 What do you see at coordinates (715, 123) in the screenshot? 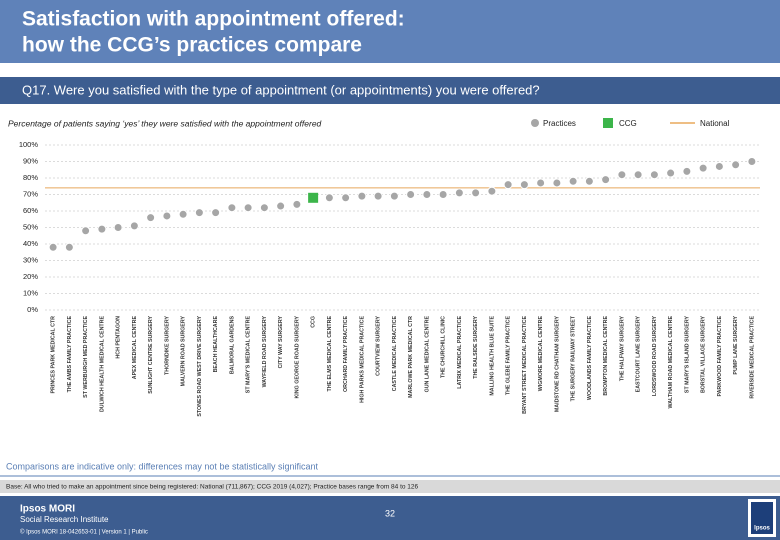
I see `legend-label: National` at bounding box center [715, 123].